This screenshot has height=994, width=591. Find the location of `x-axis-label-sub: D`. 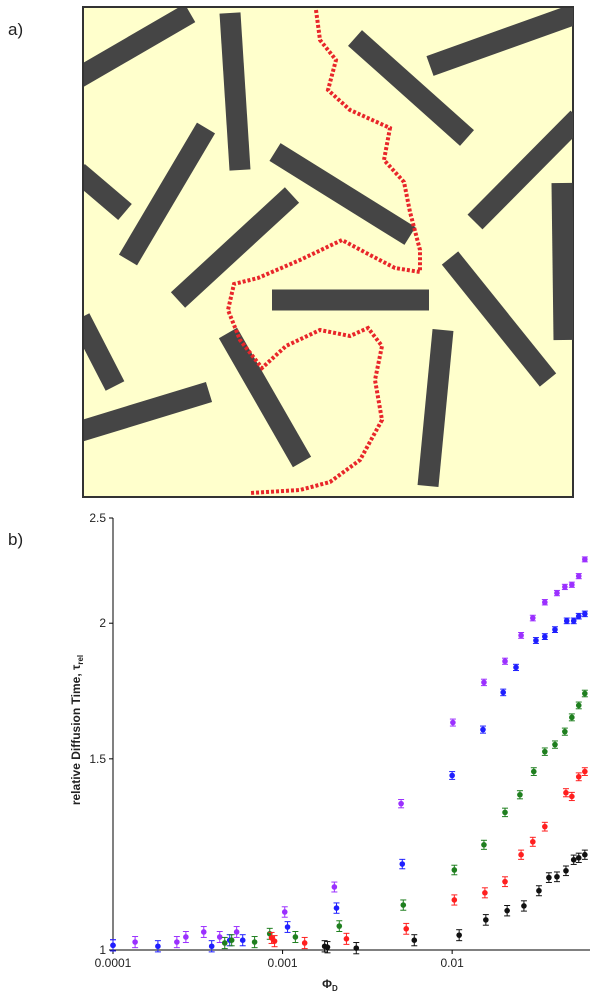

x-axis-label-sub: D is located at coordinates (335, 988).